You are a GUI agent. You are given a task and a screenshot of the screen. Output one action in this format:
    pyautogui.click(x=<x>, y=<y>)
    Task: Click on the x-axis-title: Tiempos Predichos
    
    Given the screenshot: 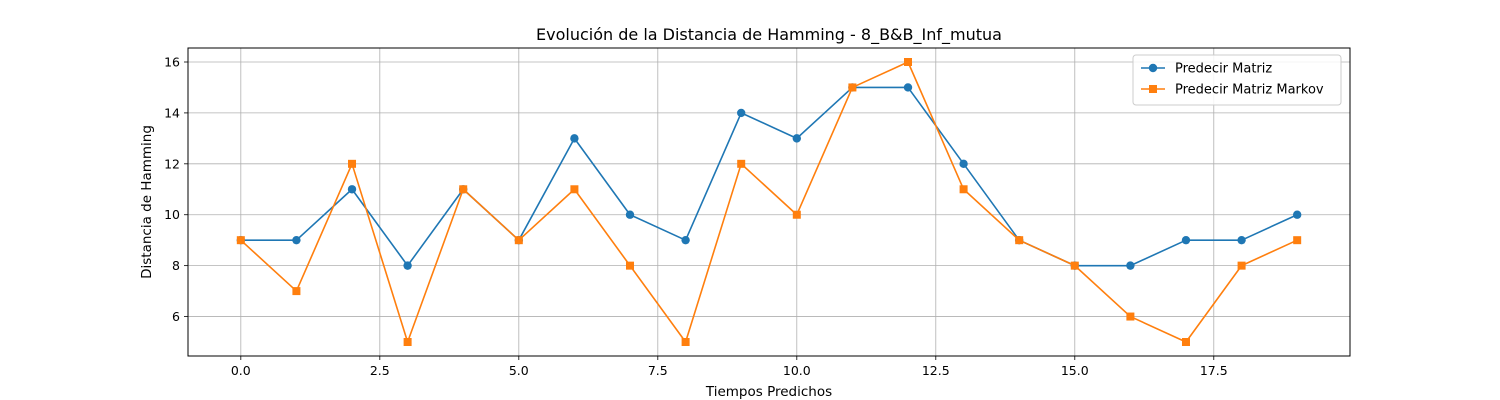 What is the action you would take?
    pyautogui.click(x=768, y=392)
    